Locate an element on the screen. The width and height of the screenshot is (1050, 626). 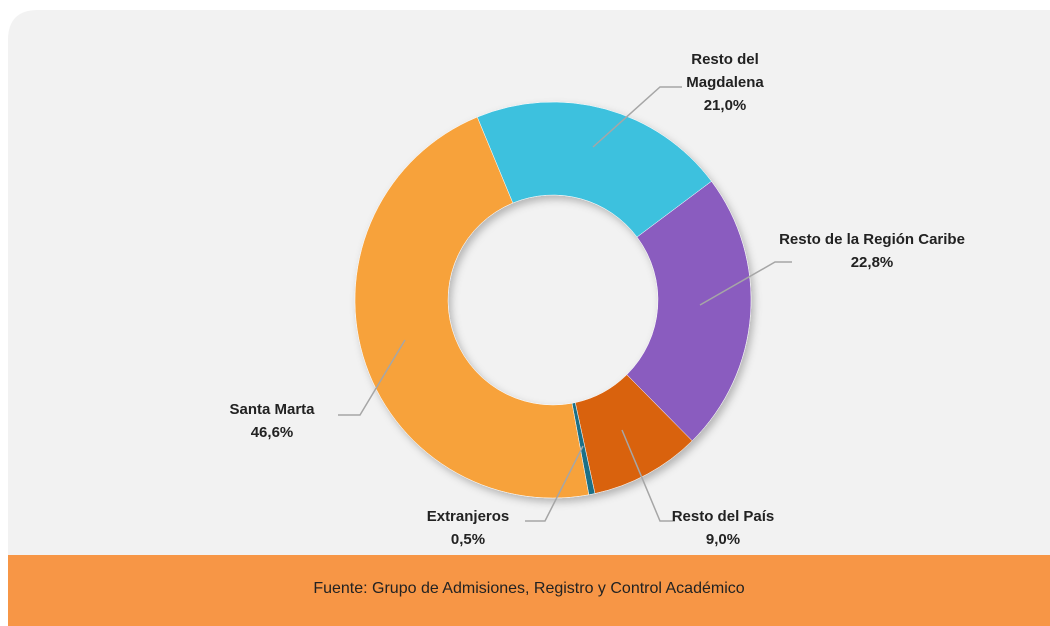
slice-label: Resto de la Región Caribe 22,8% is located at coordinates (872, 251).